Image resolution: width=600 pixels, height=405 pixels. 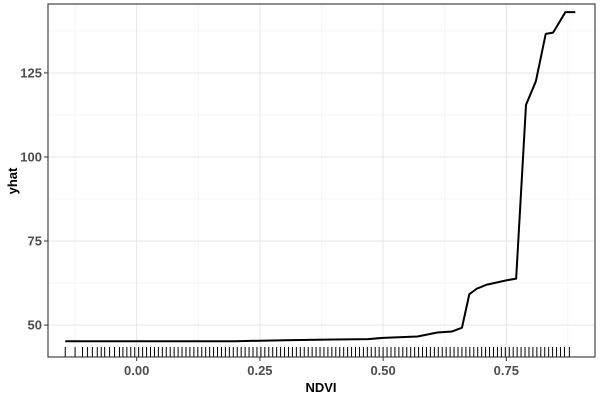 I want to click on rug-marks, so click(x=317, y=352).